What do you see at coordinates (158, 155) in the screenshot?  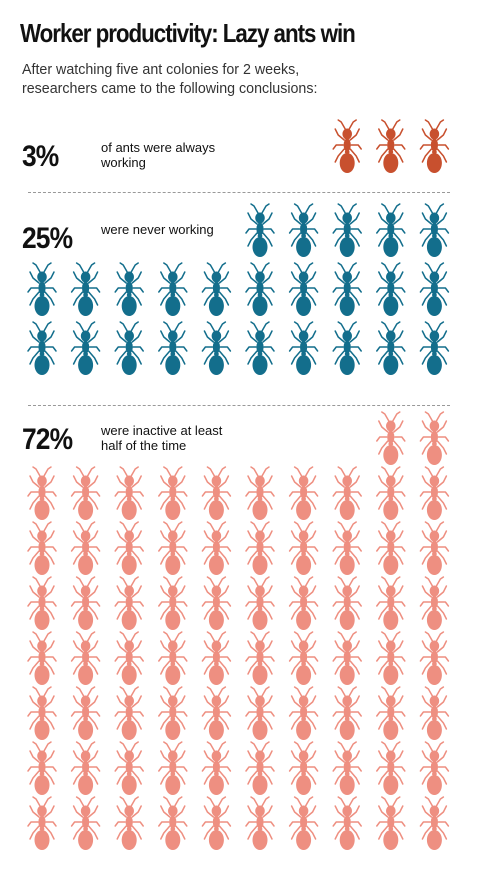 I see `label-always-working: of ants were always working` at bounding box center [158, 155].